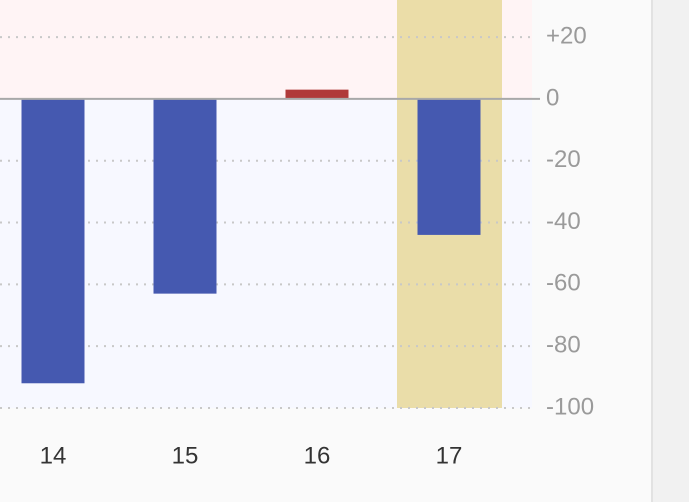 The width and height of the screenshot is (689, 502). What do you see at coordinates (566, 35) in the screenshot?
I see `y-tick-label: +20` at bounding box center [566, 35].